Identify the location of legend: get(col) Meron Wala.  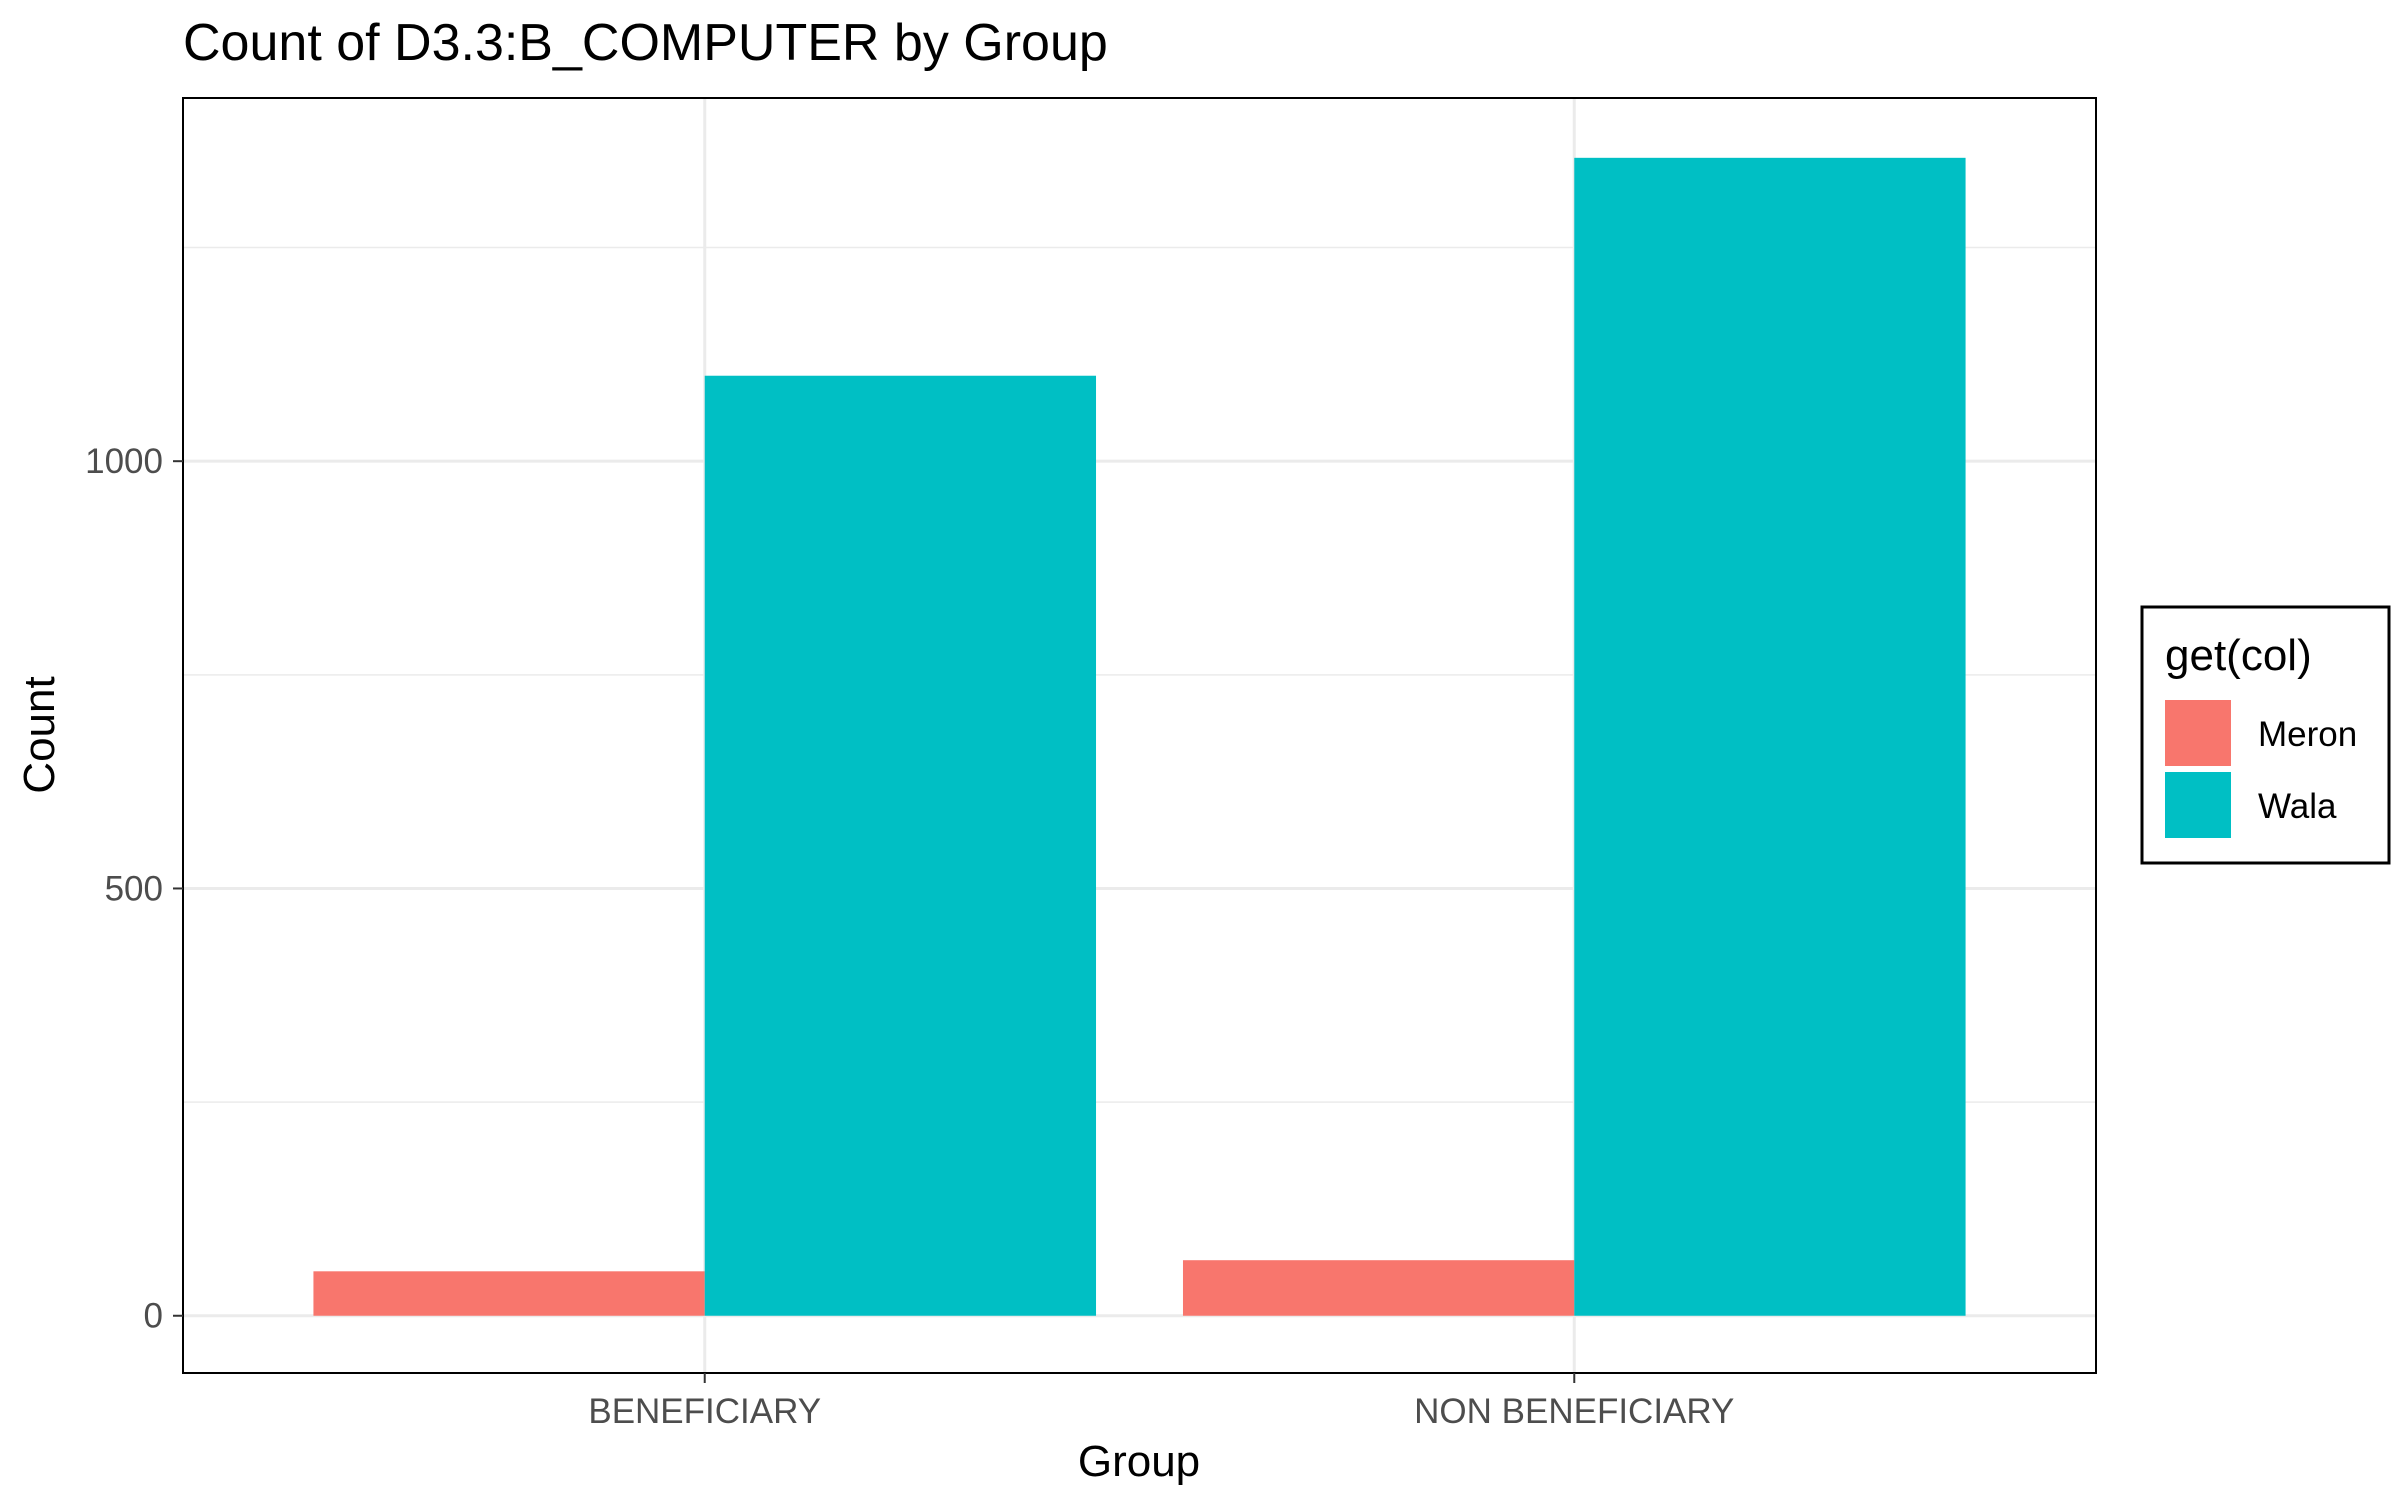
(2265, 735).